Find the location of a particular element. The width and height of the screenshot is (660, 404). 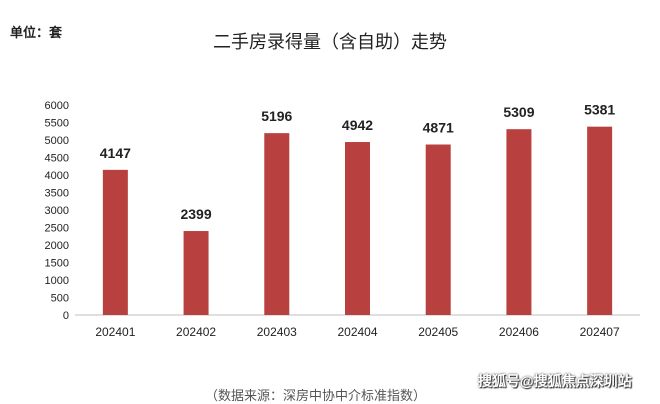

x-tick-label: 202404 is located at coordinates (357, 332).